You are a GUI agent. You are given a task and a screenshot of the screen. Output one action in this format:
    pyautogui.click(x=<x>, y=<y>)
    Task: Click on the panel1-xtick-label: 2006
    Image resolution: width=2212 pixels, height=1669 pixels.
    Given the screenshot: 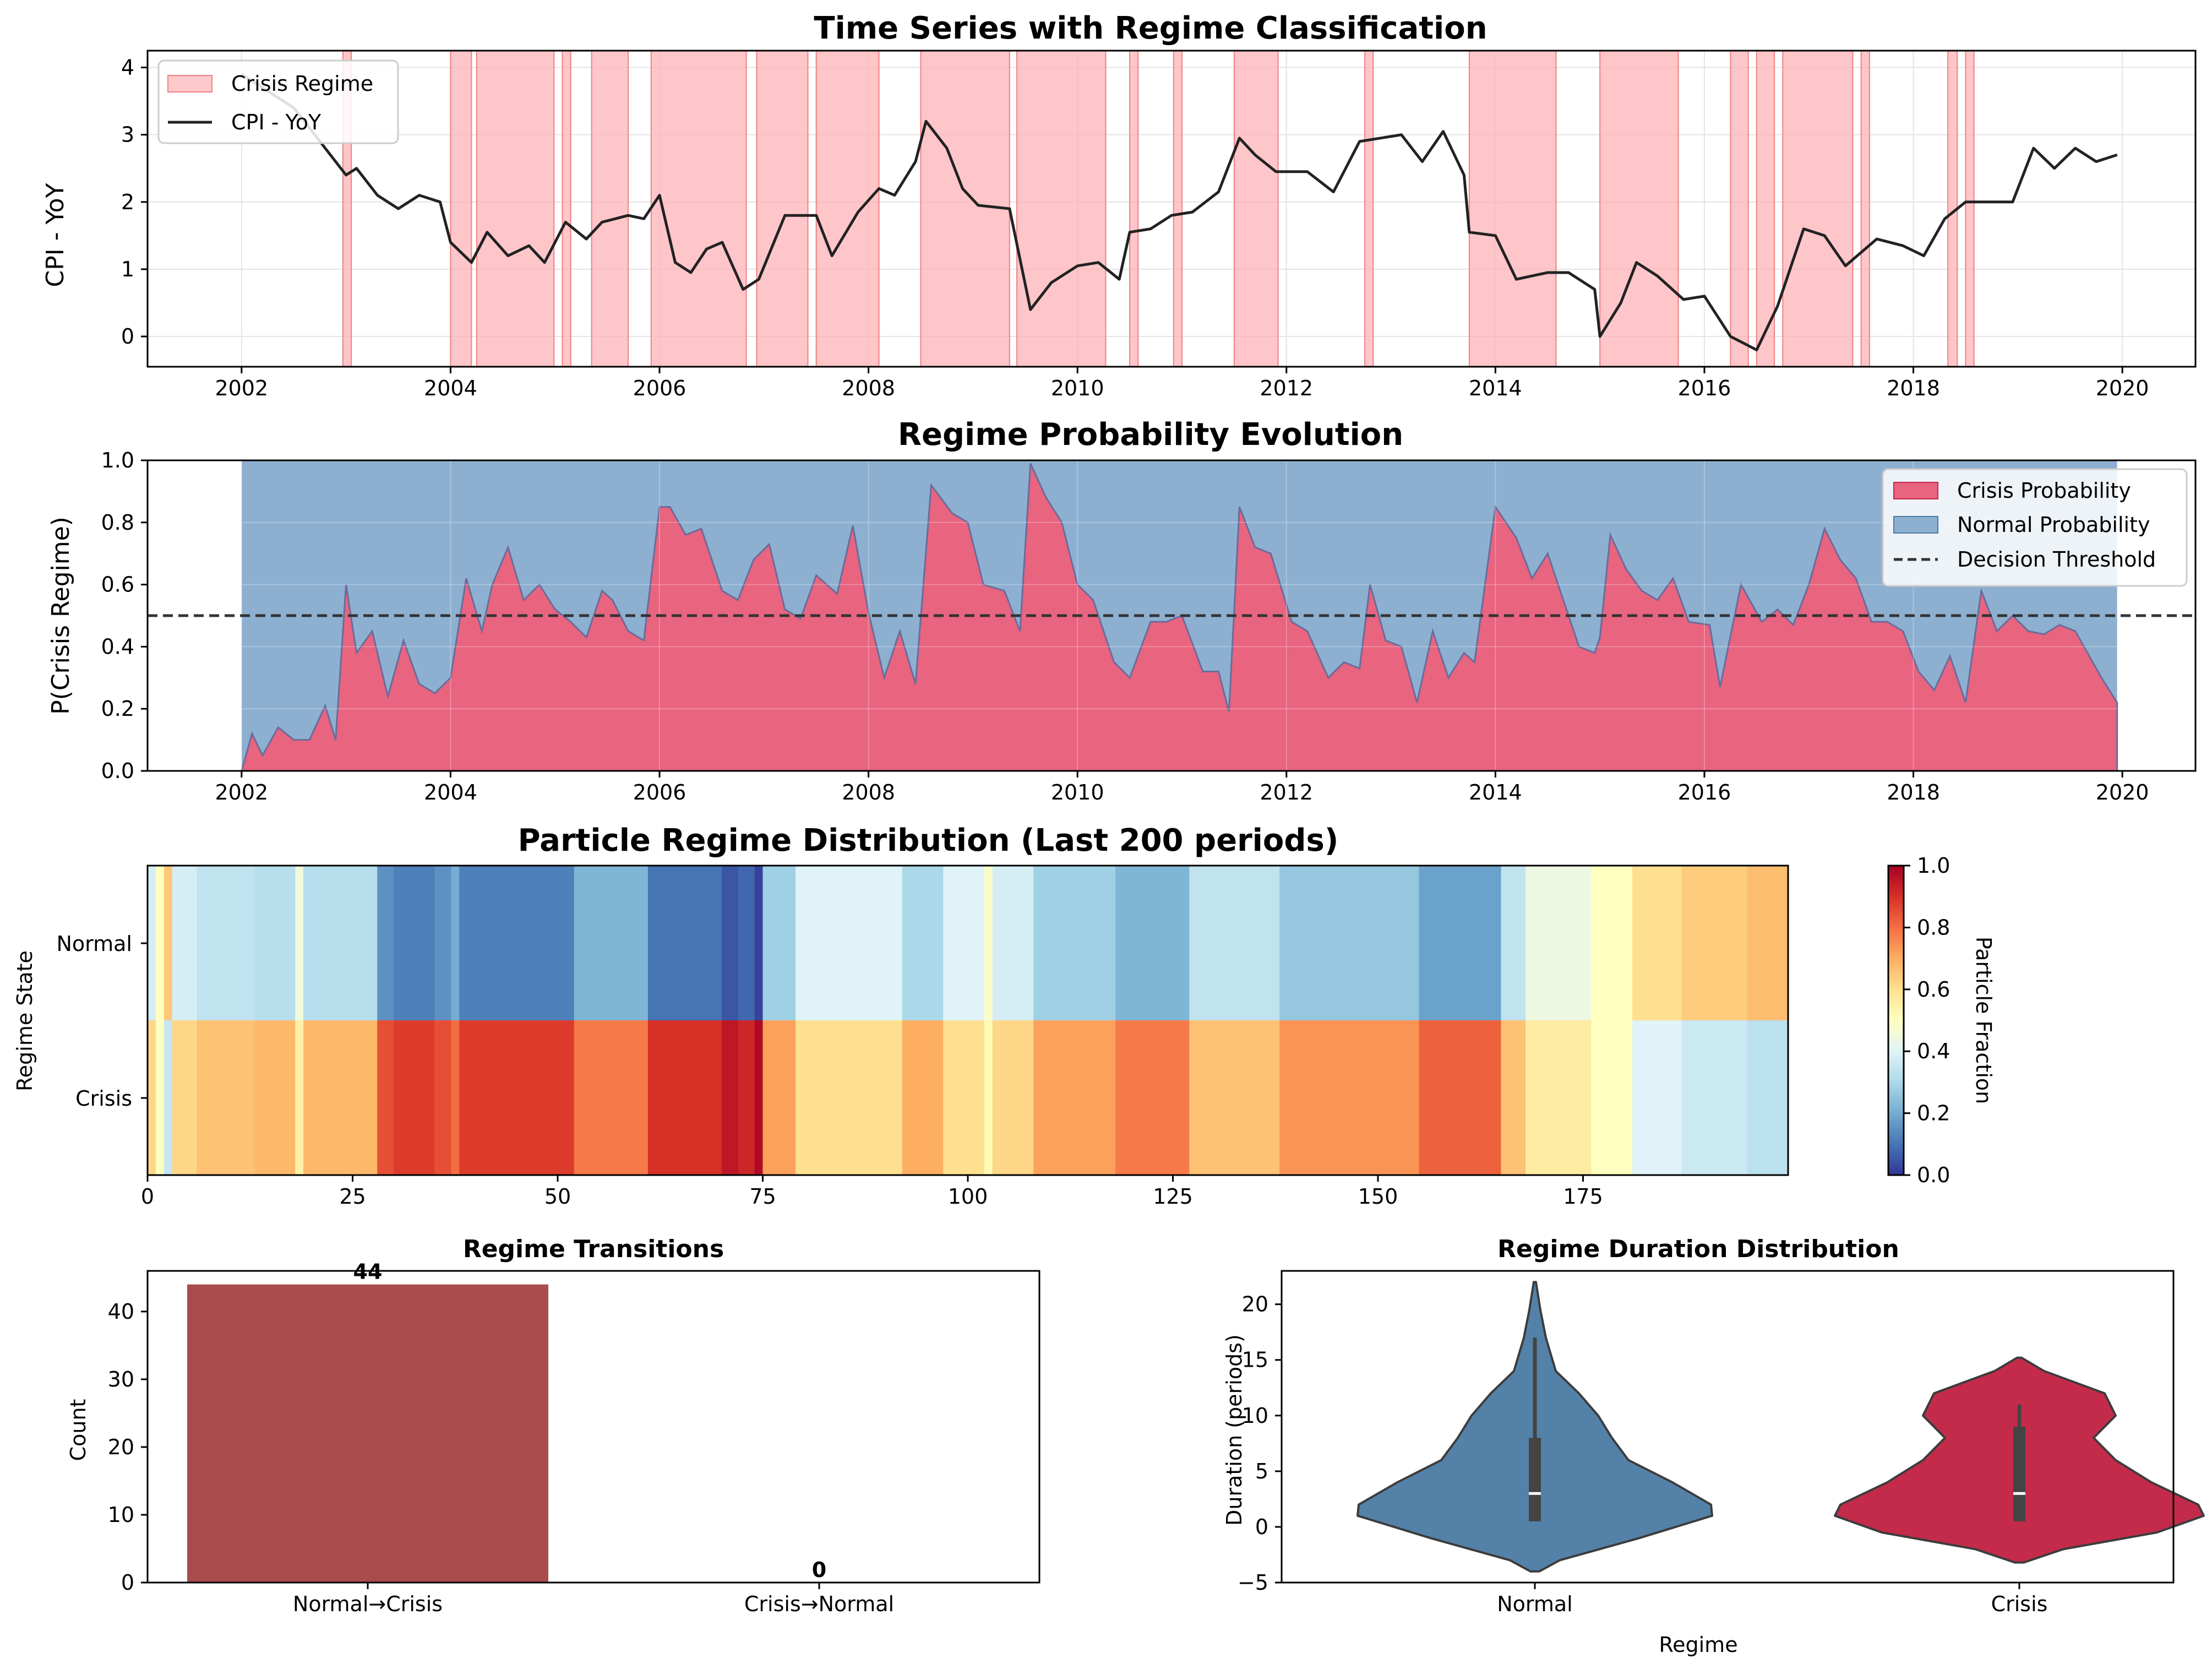 What is the action you would take?
    pyautogui.click(x=660, y=388)
    